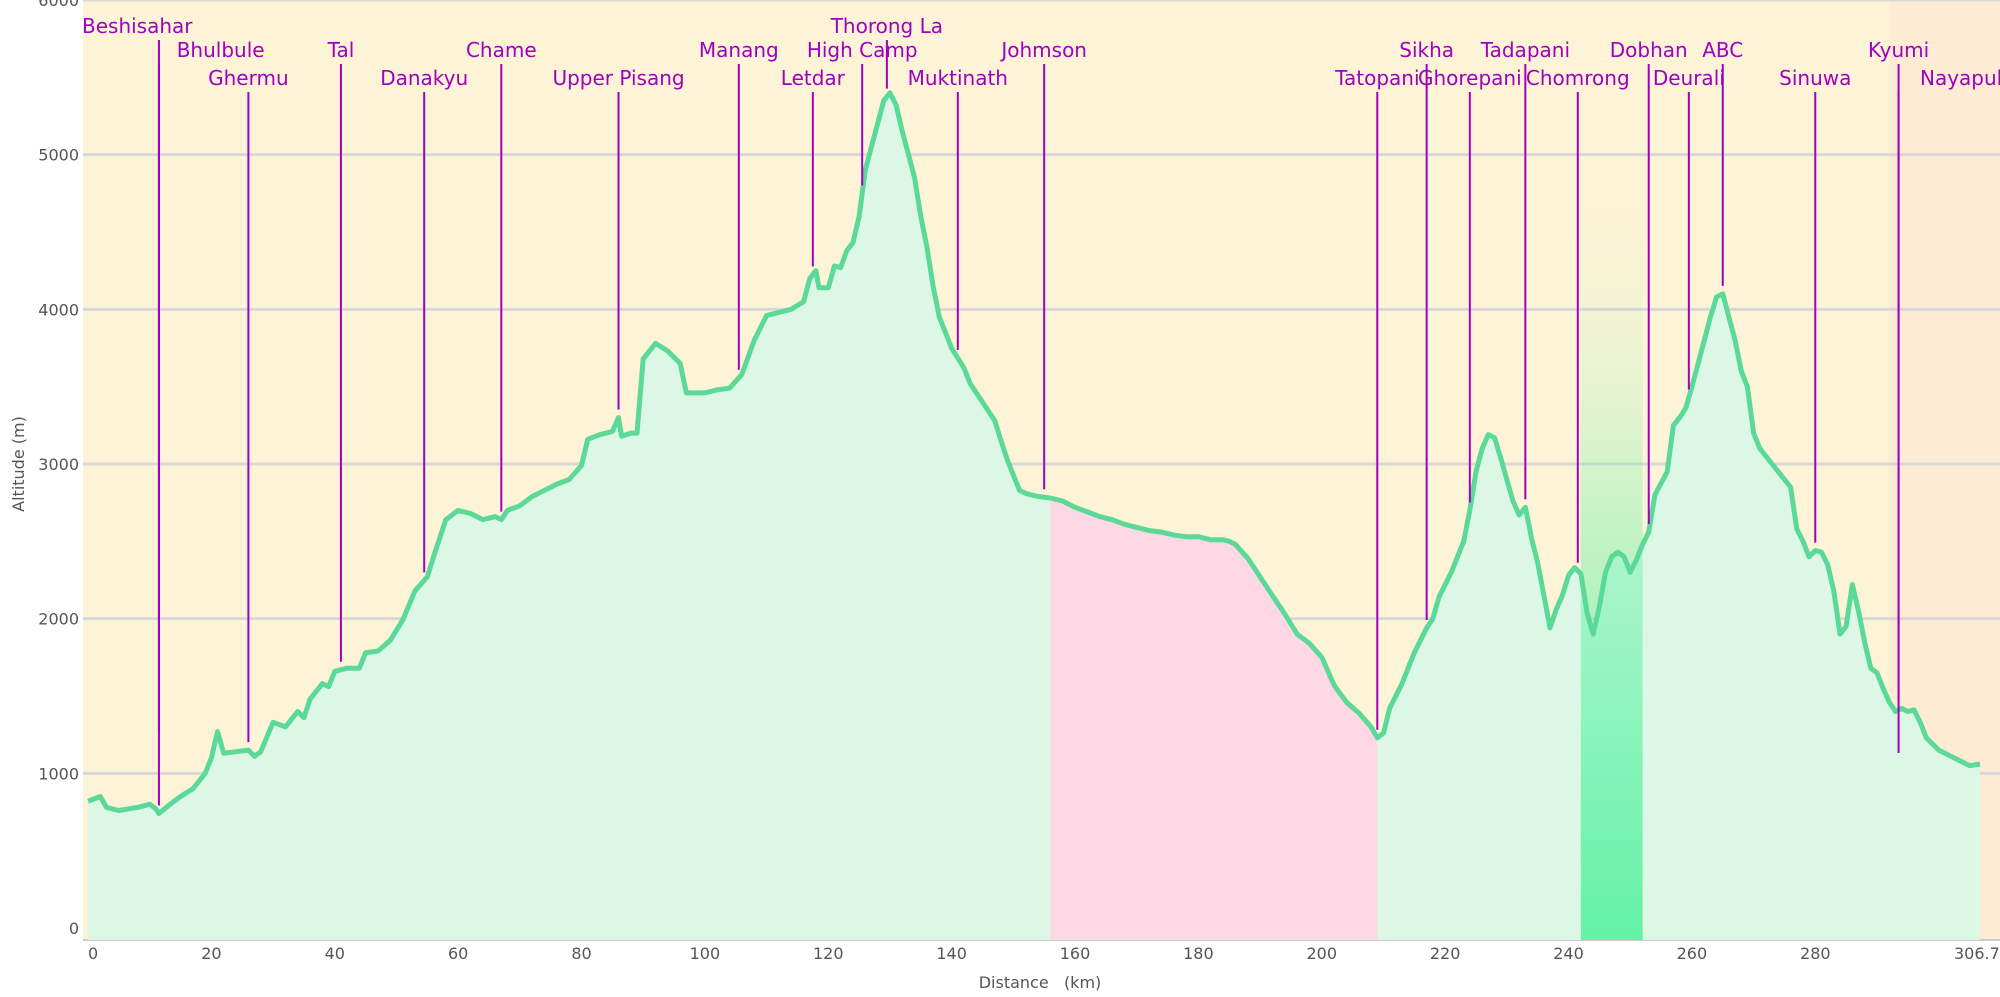 This screenshot has height=997, width=2000. What do you see at coordinates (581, 953) in the screenshot?
I see `x-tick-label: 80` at bounding box center [581, 953].